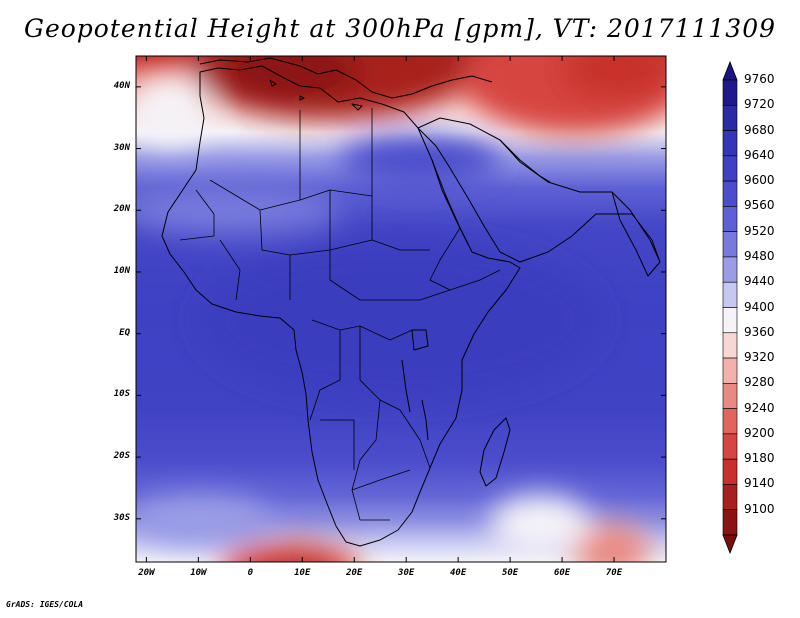 This screenshot has width=800, height=618. What do you see at coordinates (425, 420) in the screenshot?
I see `lake-malawi` at bounding box center [425, 420].